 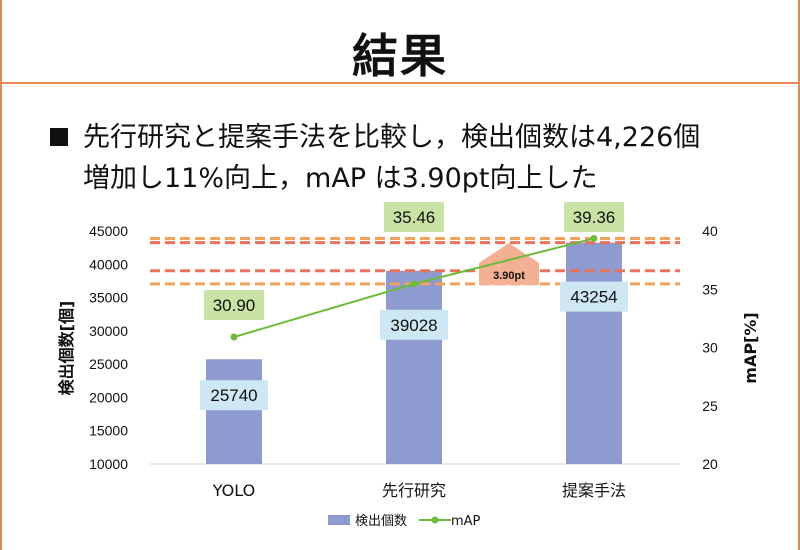 What do you see at coordinates (400, 56) in the screenshot?
I see `slide-title: 結果` at bounding box center [400, 56].